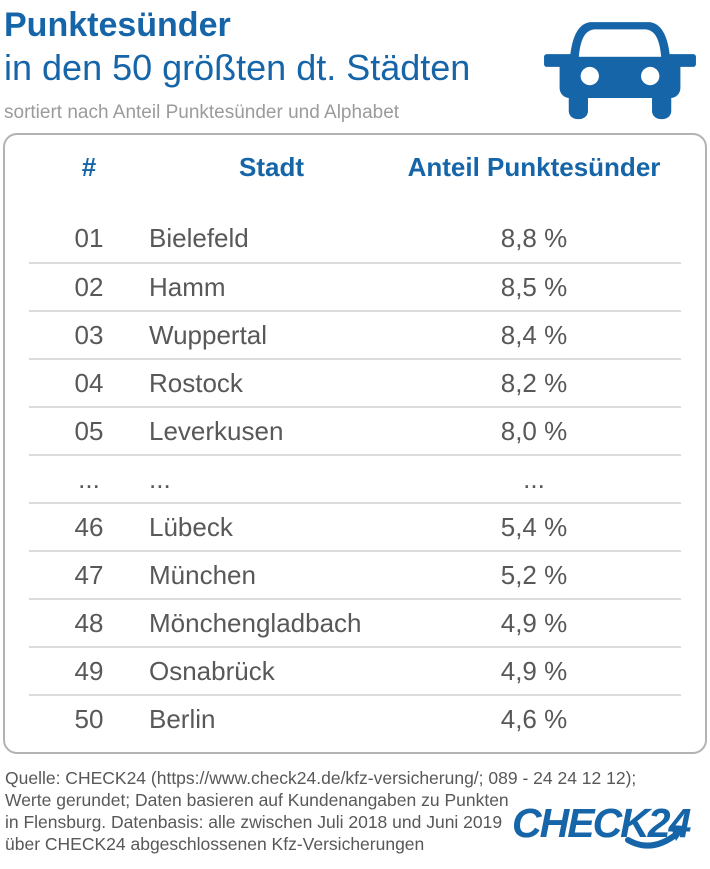 The width and height of the screenshot is (710, 869). I want to click on share-cell: 8,5 %, so click(534, 286).